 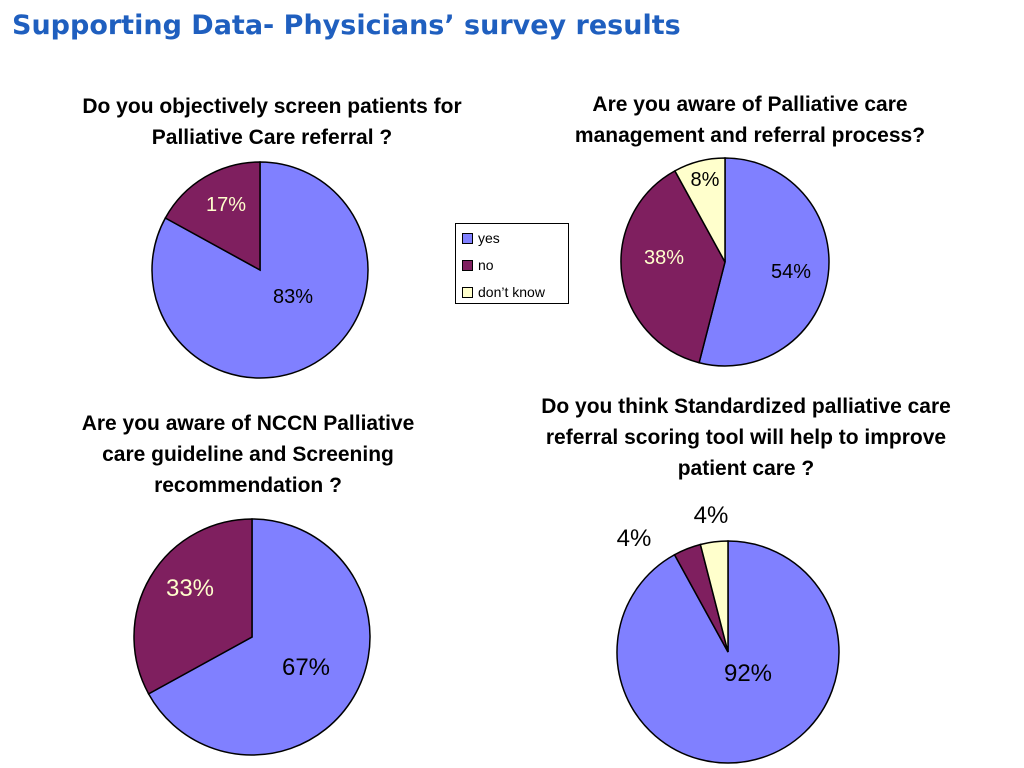 I want to click on chart-1-data-label-2: 17%, so click(x=226, y=205).